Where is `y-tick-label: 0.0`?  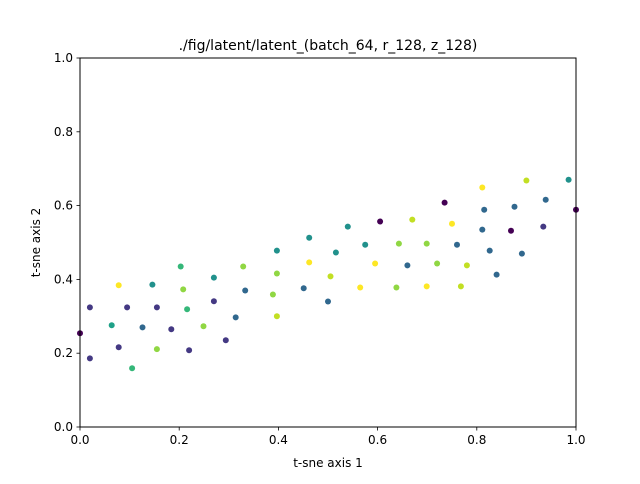 y-tick-label: 0.0 is located at coordinates (63, 427).